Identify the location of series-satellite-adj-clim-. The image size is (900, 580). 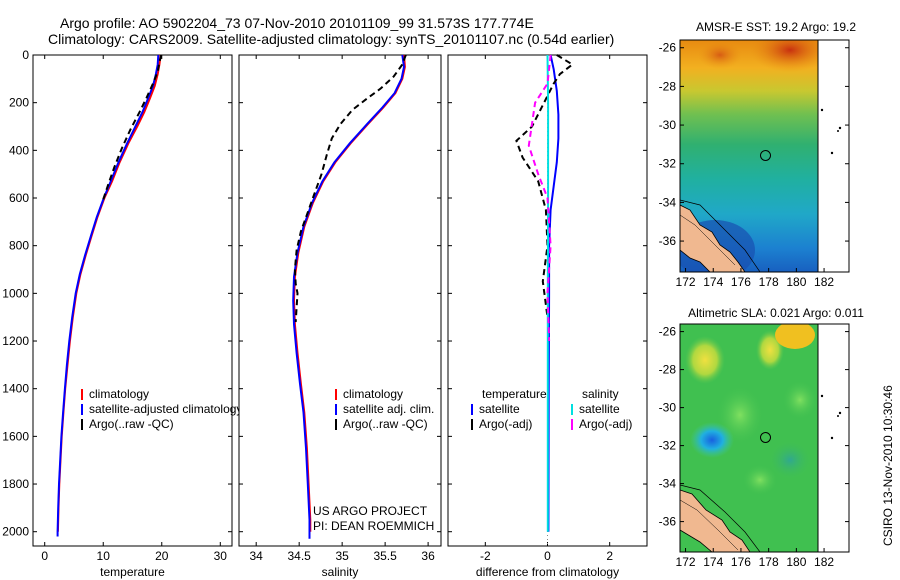
(349, 296).